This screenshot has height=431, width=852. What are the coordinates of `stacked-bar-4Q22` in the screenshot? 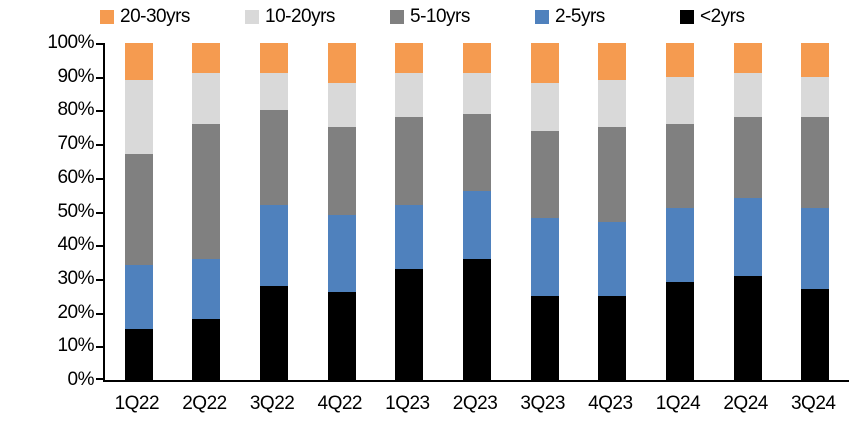 It's located at (341, 211).